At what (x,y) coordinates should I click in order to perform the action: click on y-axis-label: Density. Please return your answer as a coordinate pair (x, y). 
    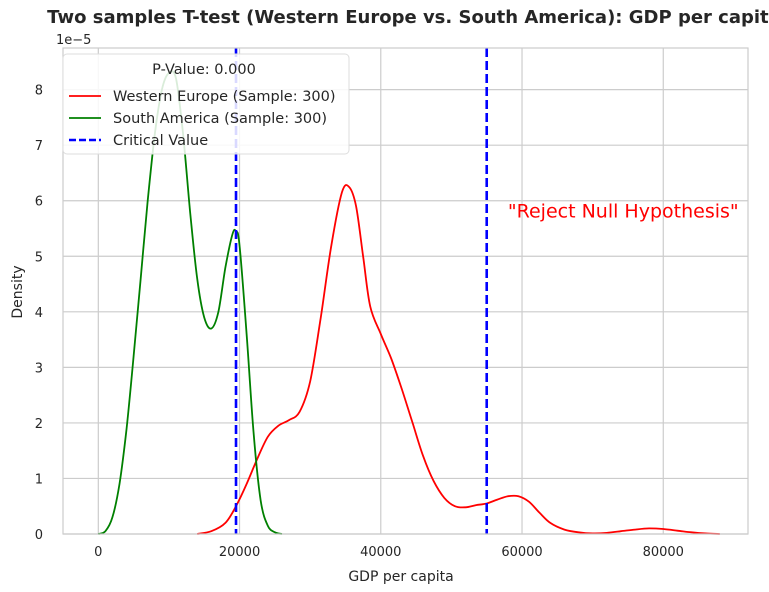
    Looking at the image, I should click on (18, 291).